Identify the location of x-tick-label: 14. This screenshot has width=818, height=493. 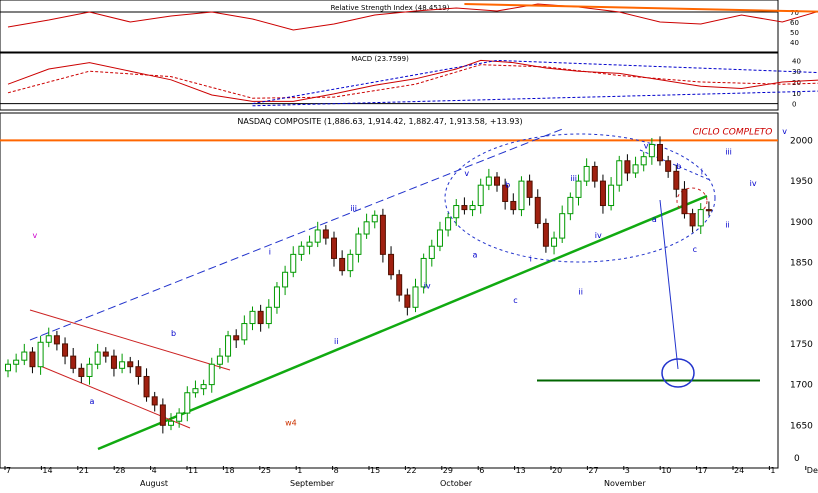
(47, 470).